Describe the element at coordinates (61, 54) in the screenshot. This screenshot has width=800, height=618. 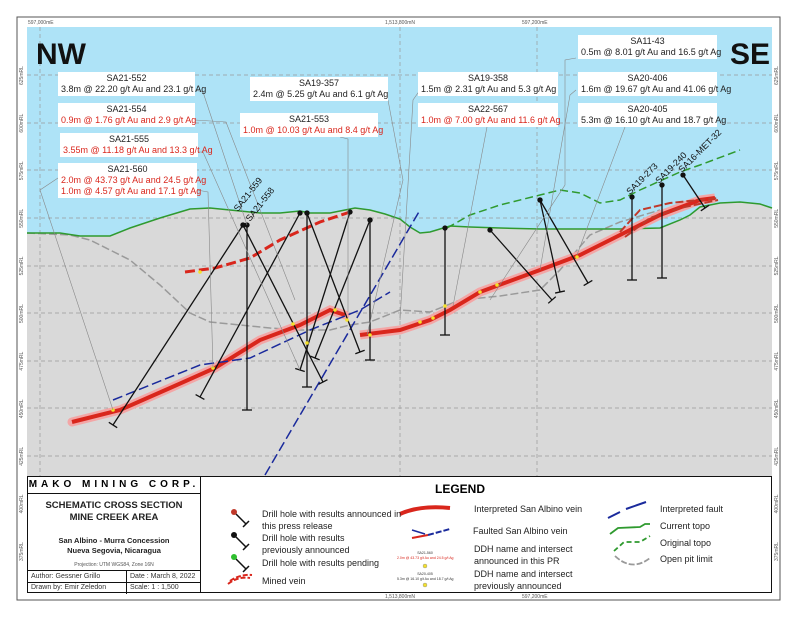
I see `compass-nw: NW` at that location.